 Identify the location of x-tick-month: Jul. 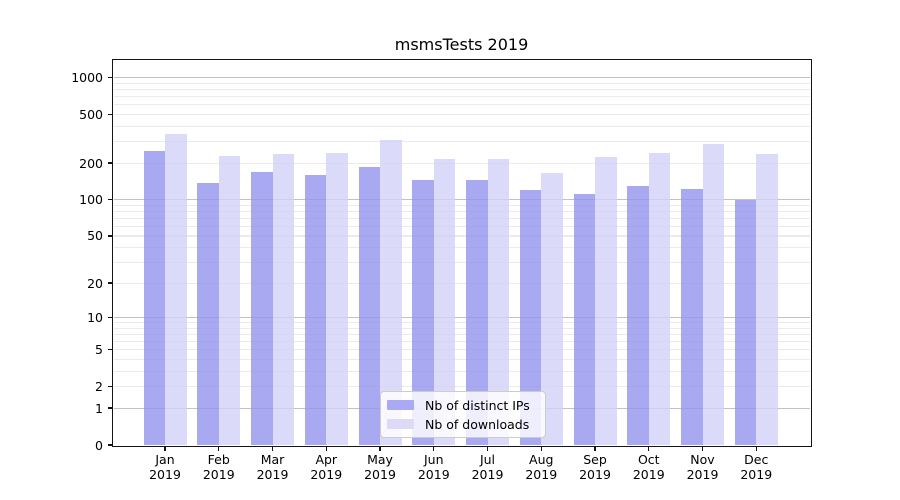
(487, 459).